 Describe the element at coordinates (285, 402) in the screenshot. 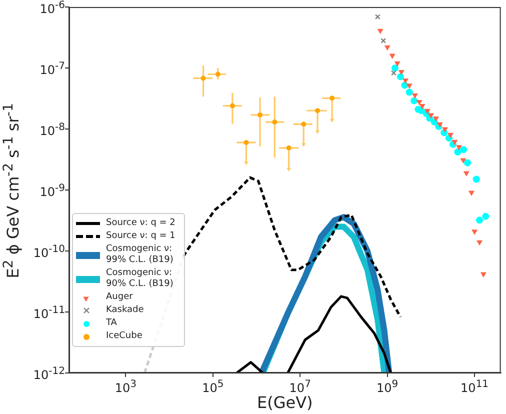

I see `x-axis-title: E(GeV)` at that location.